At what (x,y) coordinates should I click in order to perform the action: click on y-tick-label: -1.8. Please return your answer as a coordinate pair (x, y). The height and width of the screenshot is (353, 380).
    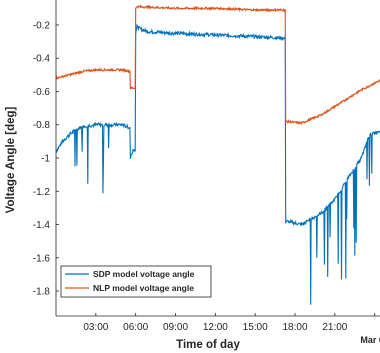
    Looking at the image, I should click on (42, 292).